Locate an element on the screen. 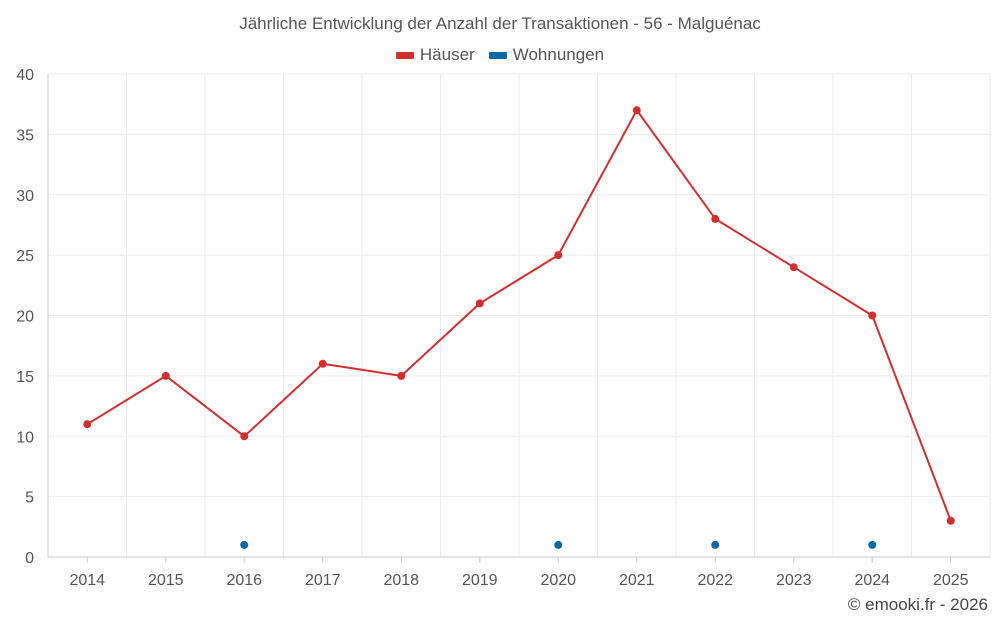  y-tick-label: 25 is located at coordinates (25, 256).